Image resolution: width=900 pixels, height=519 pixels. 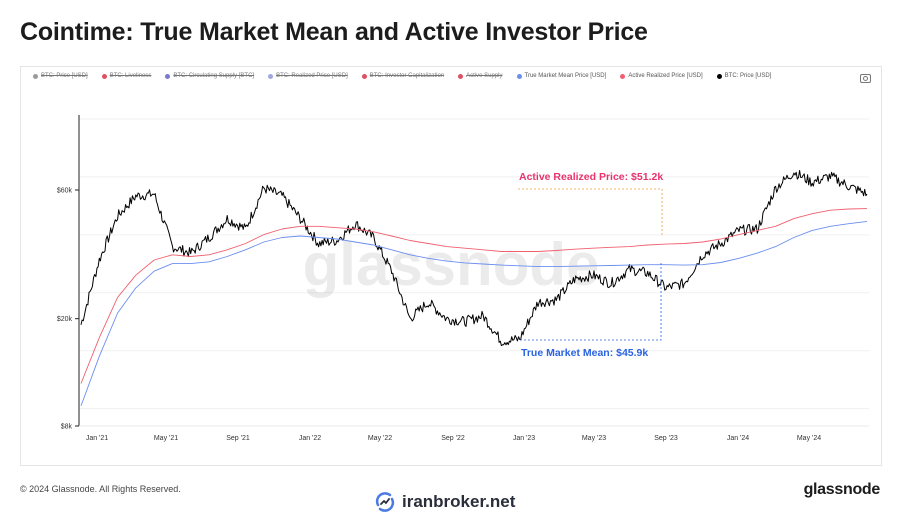 What do you see at coordinates (453, 438) in the screenshot?
I see `x-tick-label: Sep '22` at bounding box center [453, 438].